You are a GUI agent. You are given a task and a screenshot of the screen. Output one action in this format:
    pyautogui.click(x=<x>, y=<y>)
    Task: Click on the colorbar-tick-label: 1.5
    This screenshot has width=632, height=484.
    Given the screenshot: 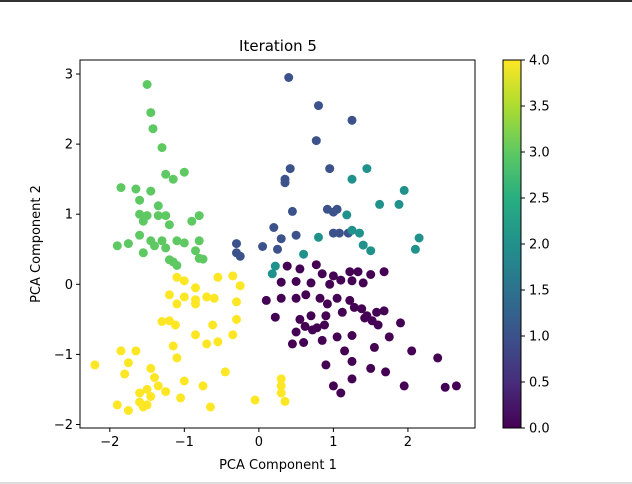 What is the action you would take?
    pyautogui.click(x=539, y=291)
    